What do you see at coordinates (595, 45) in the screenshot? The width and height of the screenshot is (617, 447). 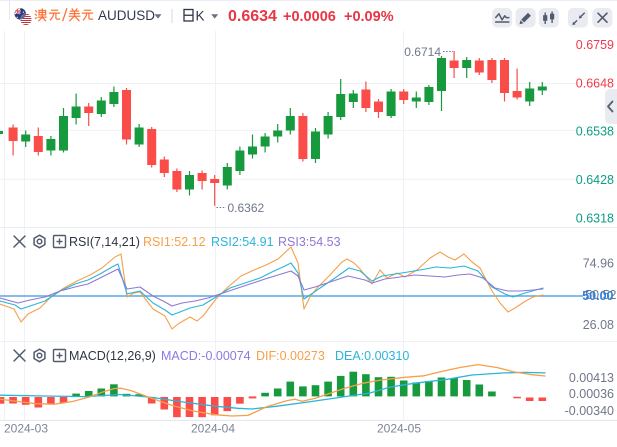 I see `svg-text: 0.6759` at bounding box center [595, 45].